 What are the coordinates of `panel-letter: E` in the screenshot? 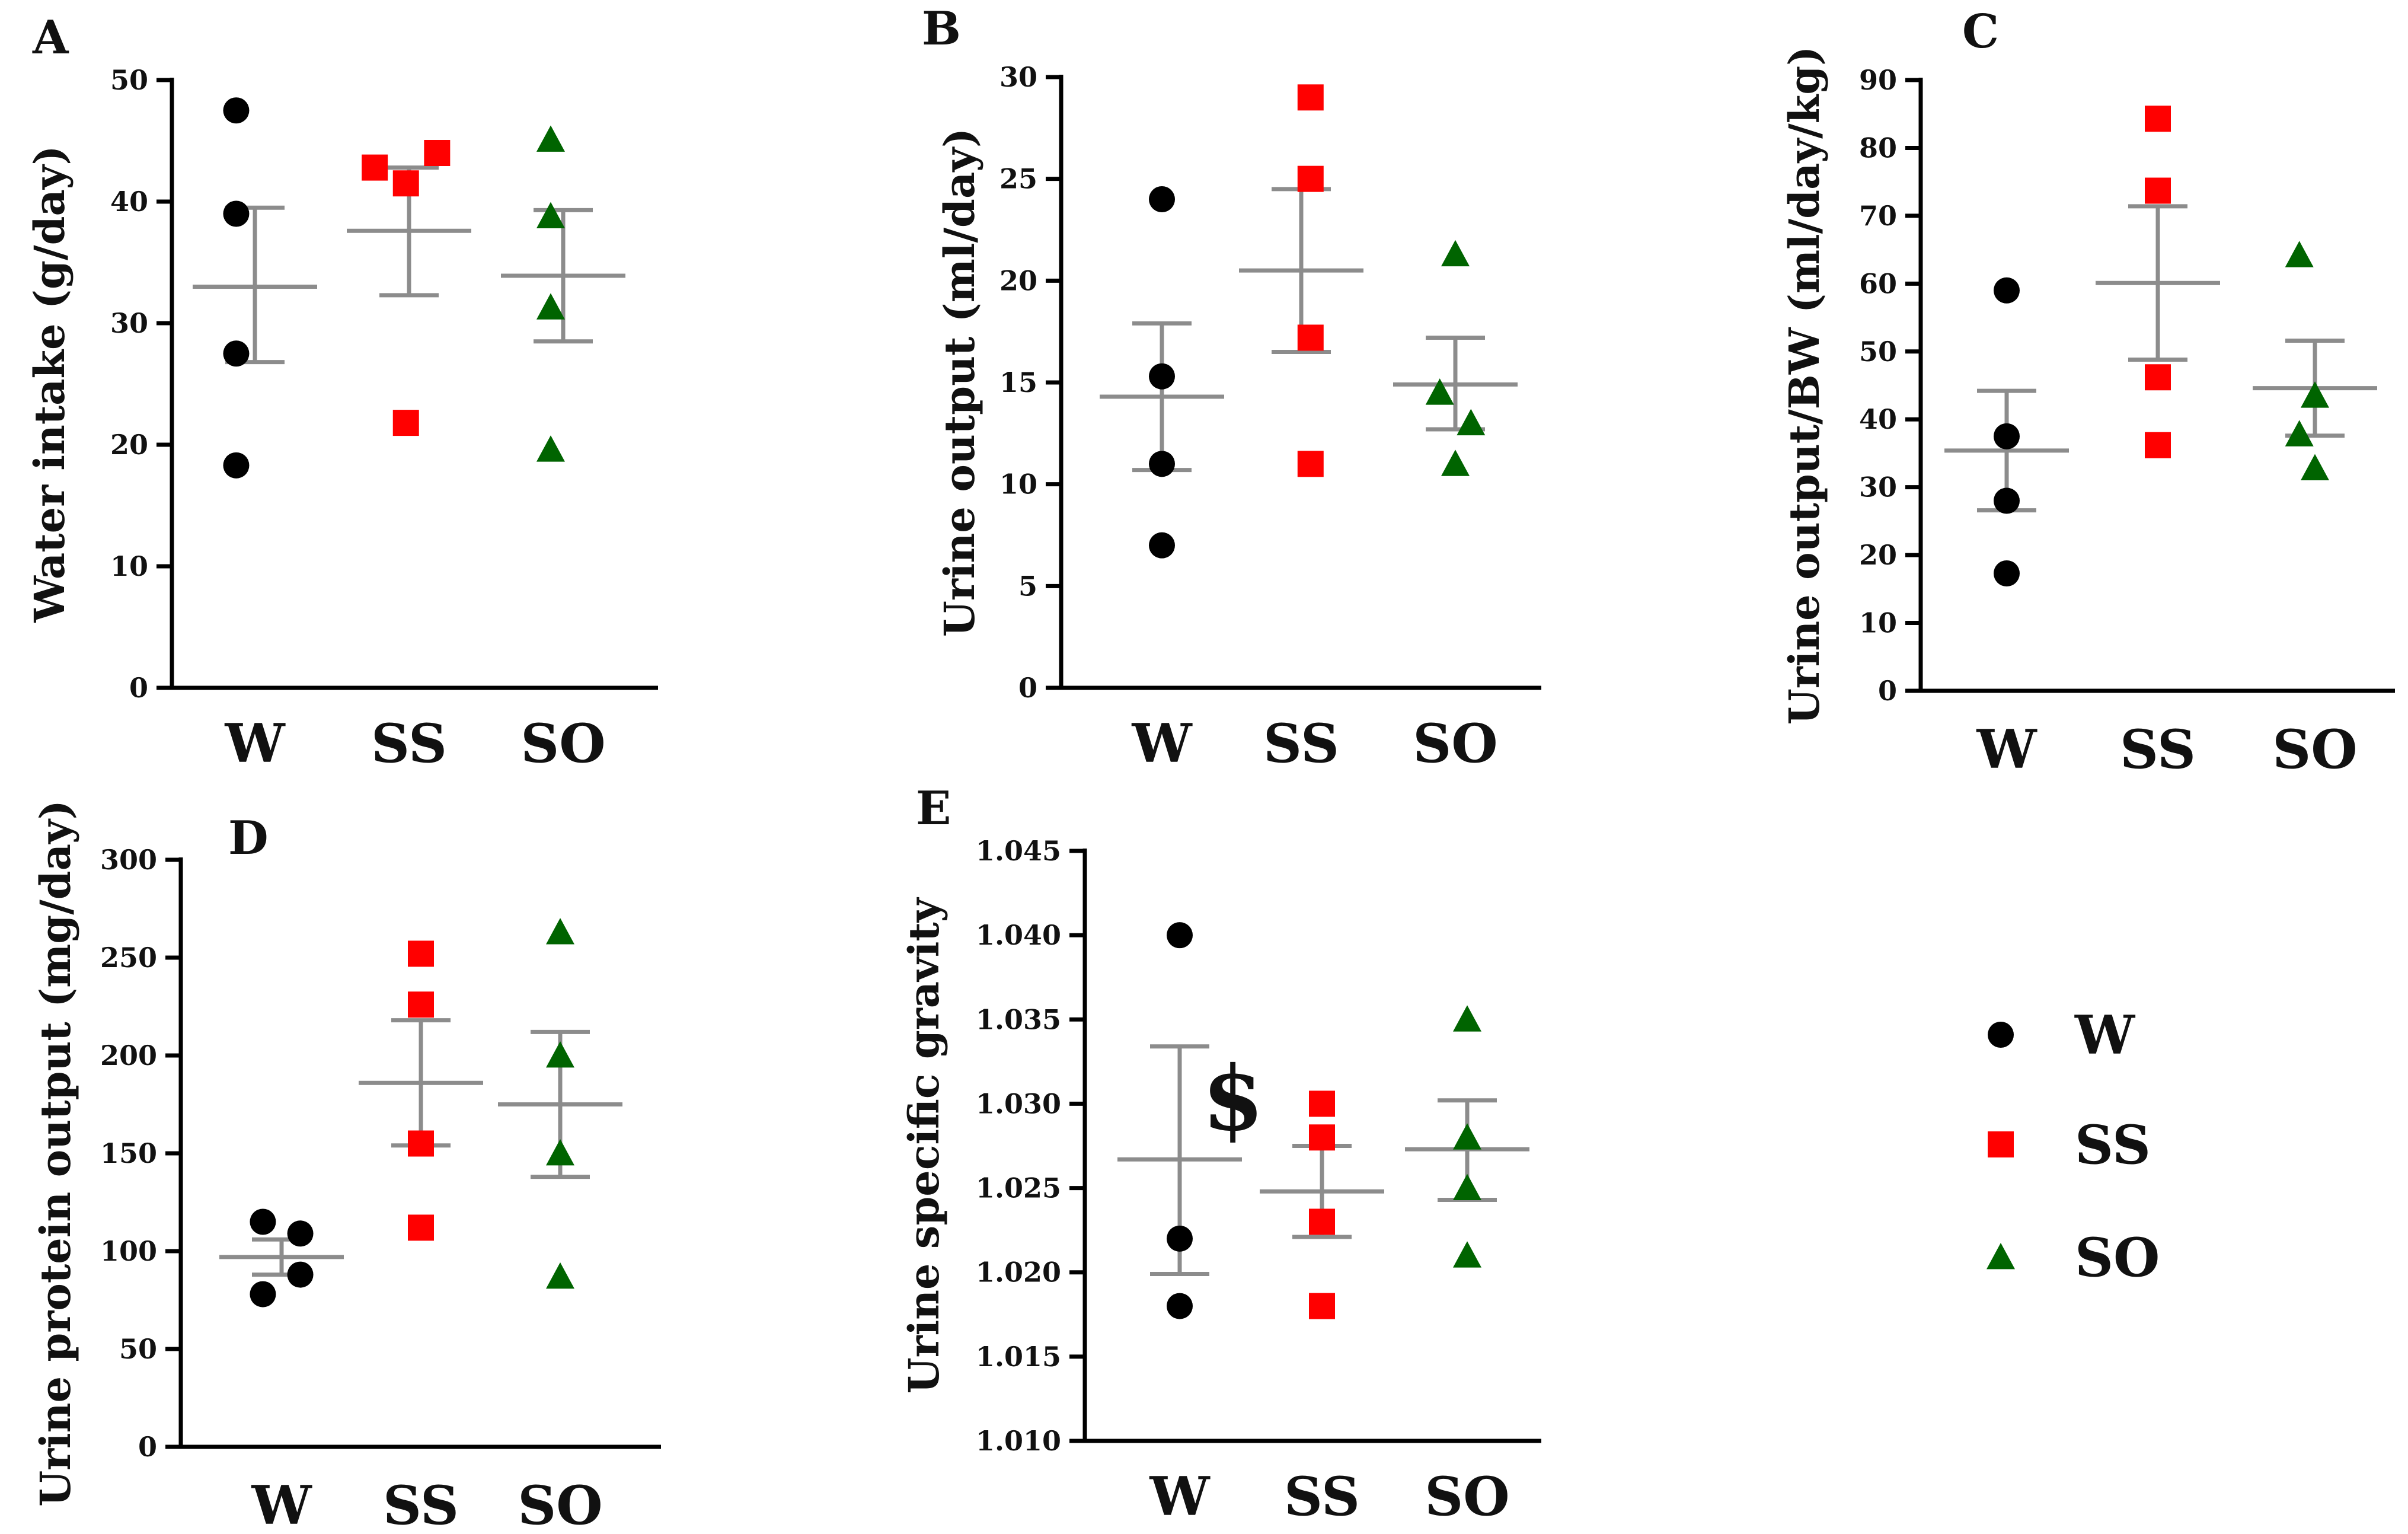 It's located at (933, 808).